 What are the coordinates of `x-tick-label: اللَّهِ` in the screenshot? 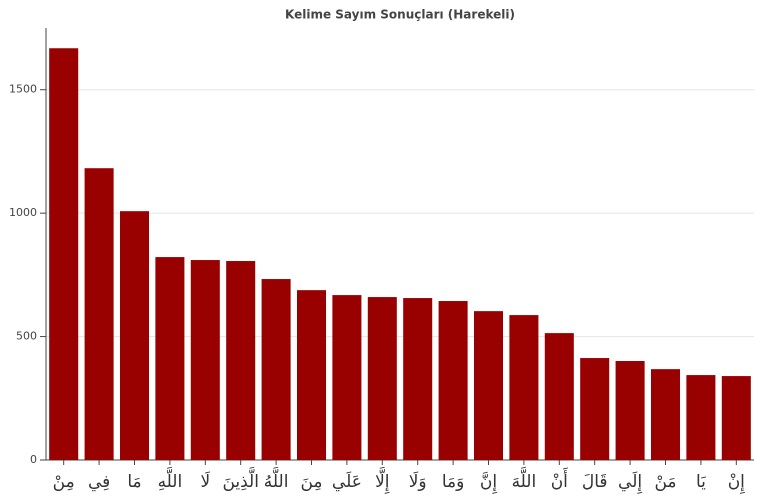 It's located at (170, 479).